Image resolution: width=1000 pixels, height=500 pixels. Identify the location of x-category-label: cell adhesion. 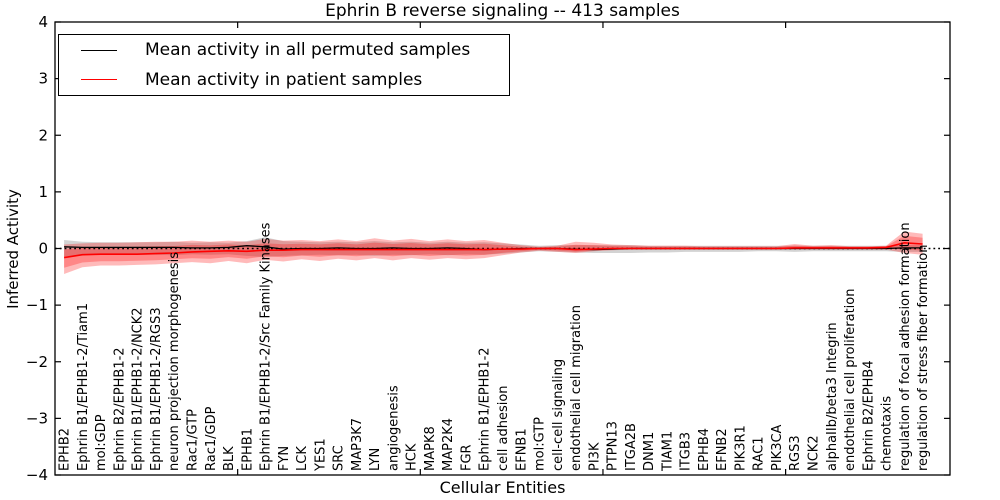
(503, 428).